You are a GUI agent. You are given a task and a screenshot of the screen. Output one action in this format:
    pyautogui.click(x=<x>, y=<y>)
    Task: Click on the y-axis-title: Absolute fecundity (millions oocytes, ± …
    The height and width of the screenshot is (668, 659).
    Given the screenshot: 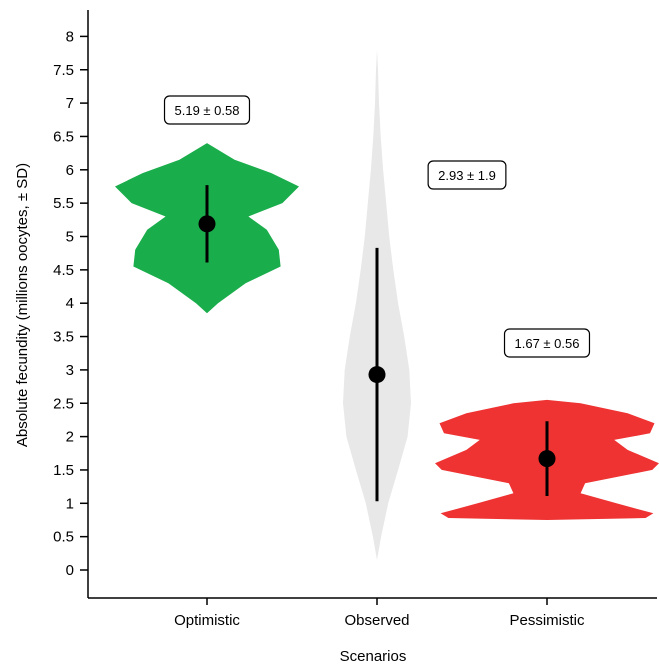 What is the action you would take?
    pyautogui.click(x=22, y=305)
    